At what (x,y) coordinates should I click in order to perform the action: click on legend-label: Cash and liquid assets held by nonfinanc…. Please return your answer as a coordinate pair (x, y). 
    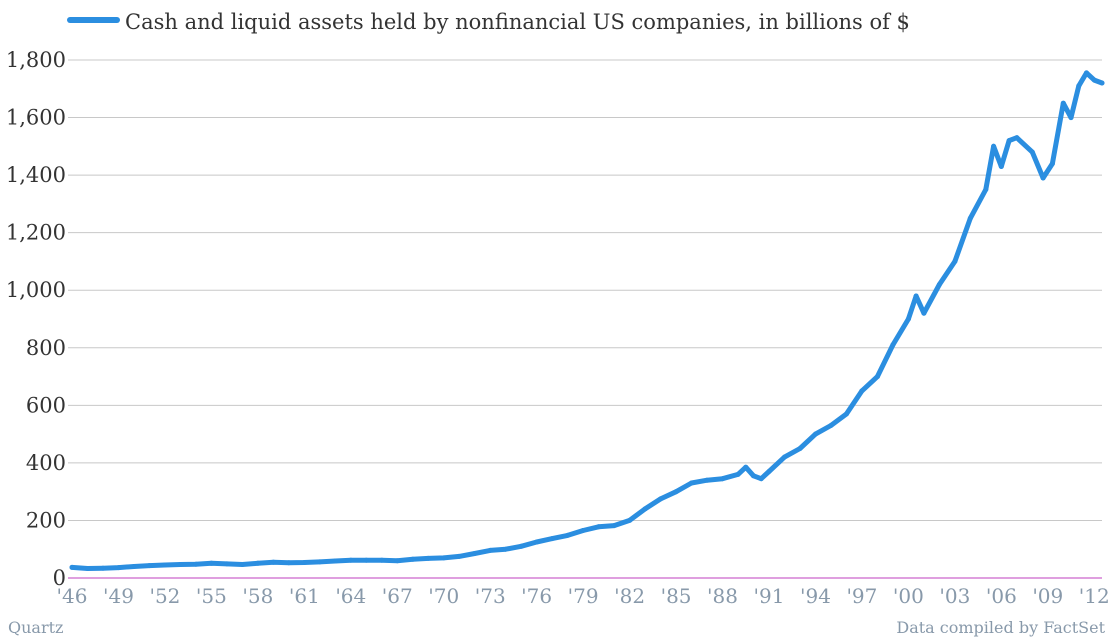
    Looking at the image, I should click on (517, 22).